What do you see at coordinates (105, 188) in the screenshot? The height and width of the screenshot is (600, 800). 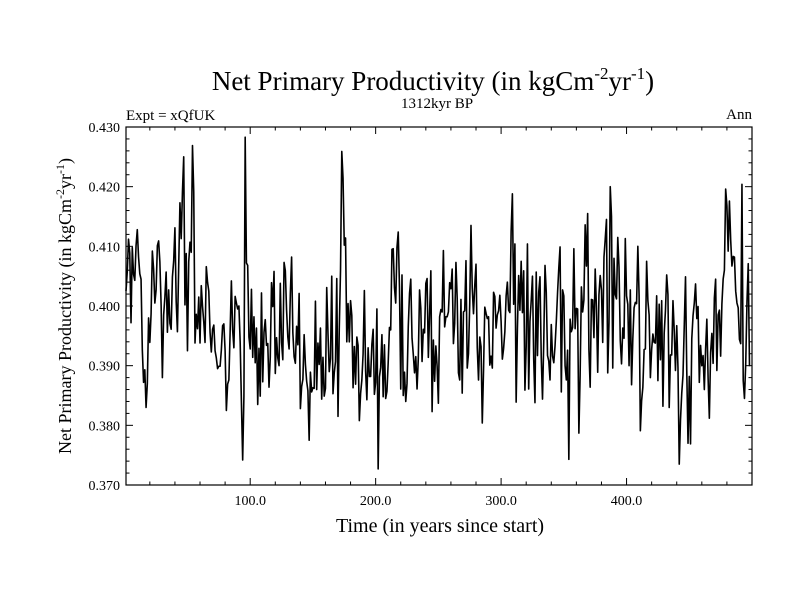 I see `y-tick-label: 0.420` at bounding box center [105, 188].